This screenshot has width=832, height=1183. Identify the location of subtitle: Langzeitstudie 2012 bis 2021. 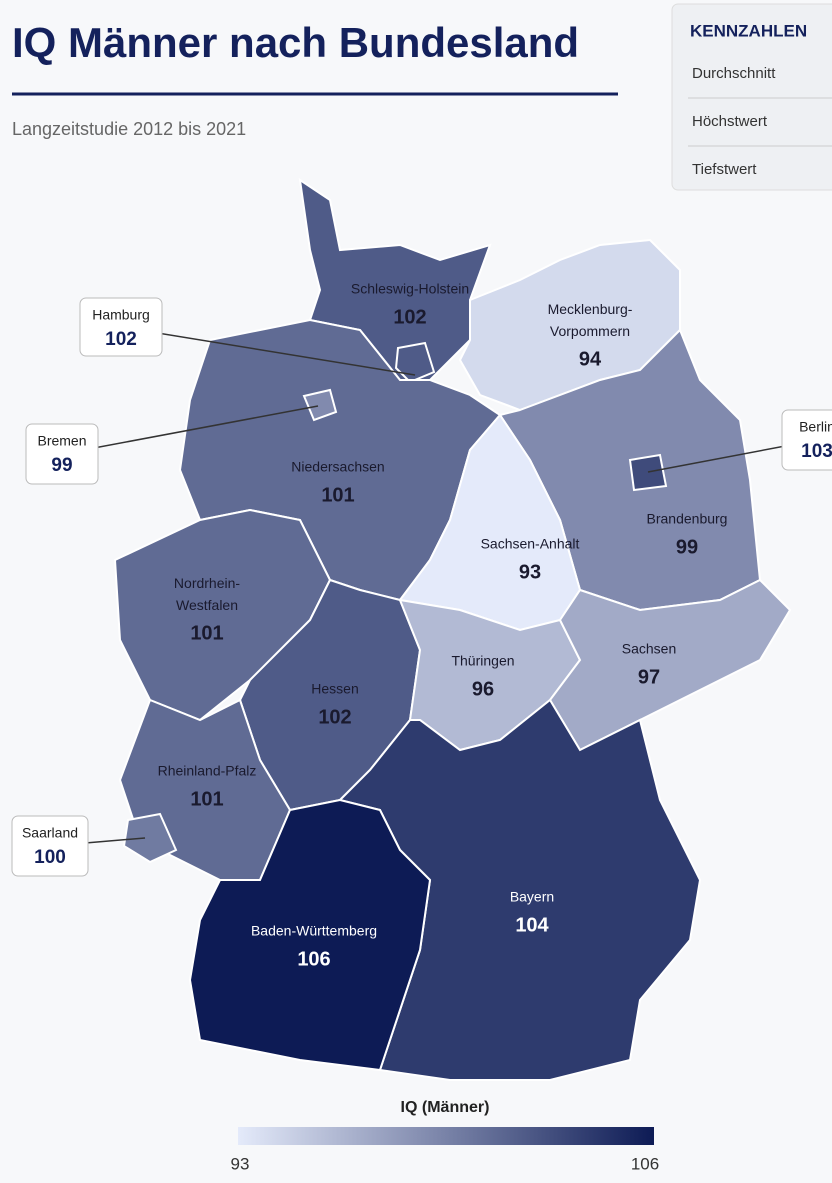
(129, 129).